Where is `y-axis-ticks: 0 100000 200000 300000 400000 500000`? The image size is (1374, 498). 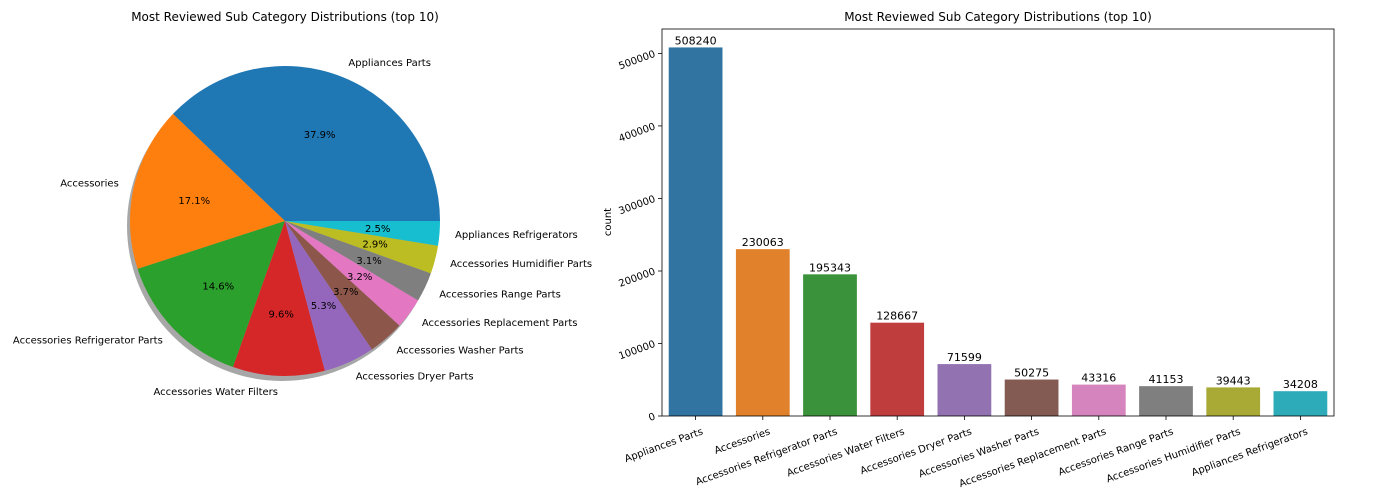
y-axis-ticks: 0 100000 200000 300000 400000 500000 is located at coordinates (639, 236).